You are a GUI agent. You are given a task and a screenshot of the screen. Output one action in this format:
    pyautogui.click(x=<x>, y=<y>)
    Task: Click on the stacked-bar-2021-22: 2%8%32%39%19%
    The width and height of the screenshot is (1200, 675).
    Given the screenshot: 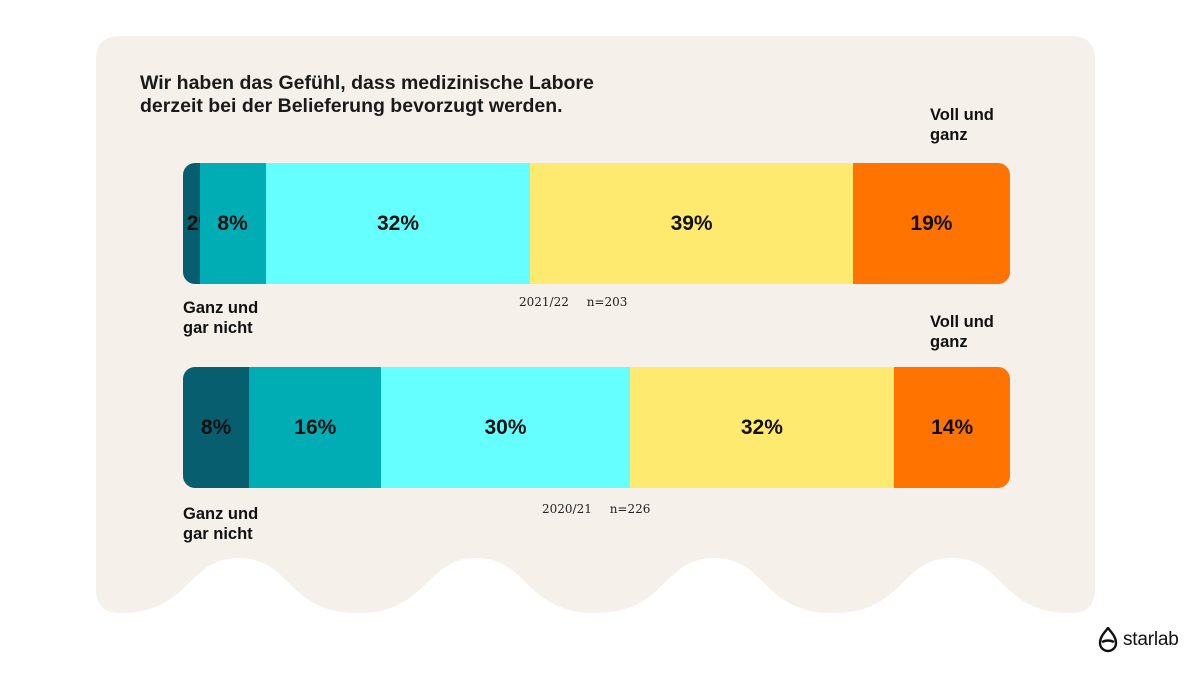 What is the action you would take?
    pyautogui.click(x=596, y=223)
    